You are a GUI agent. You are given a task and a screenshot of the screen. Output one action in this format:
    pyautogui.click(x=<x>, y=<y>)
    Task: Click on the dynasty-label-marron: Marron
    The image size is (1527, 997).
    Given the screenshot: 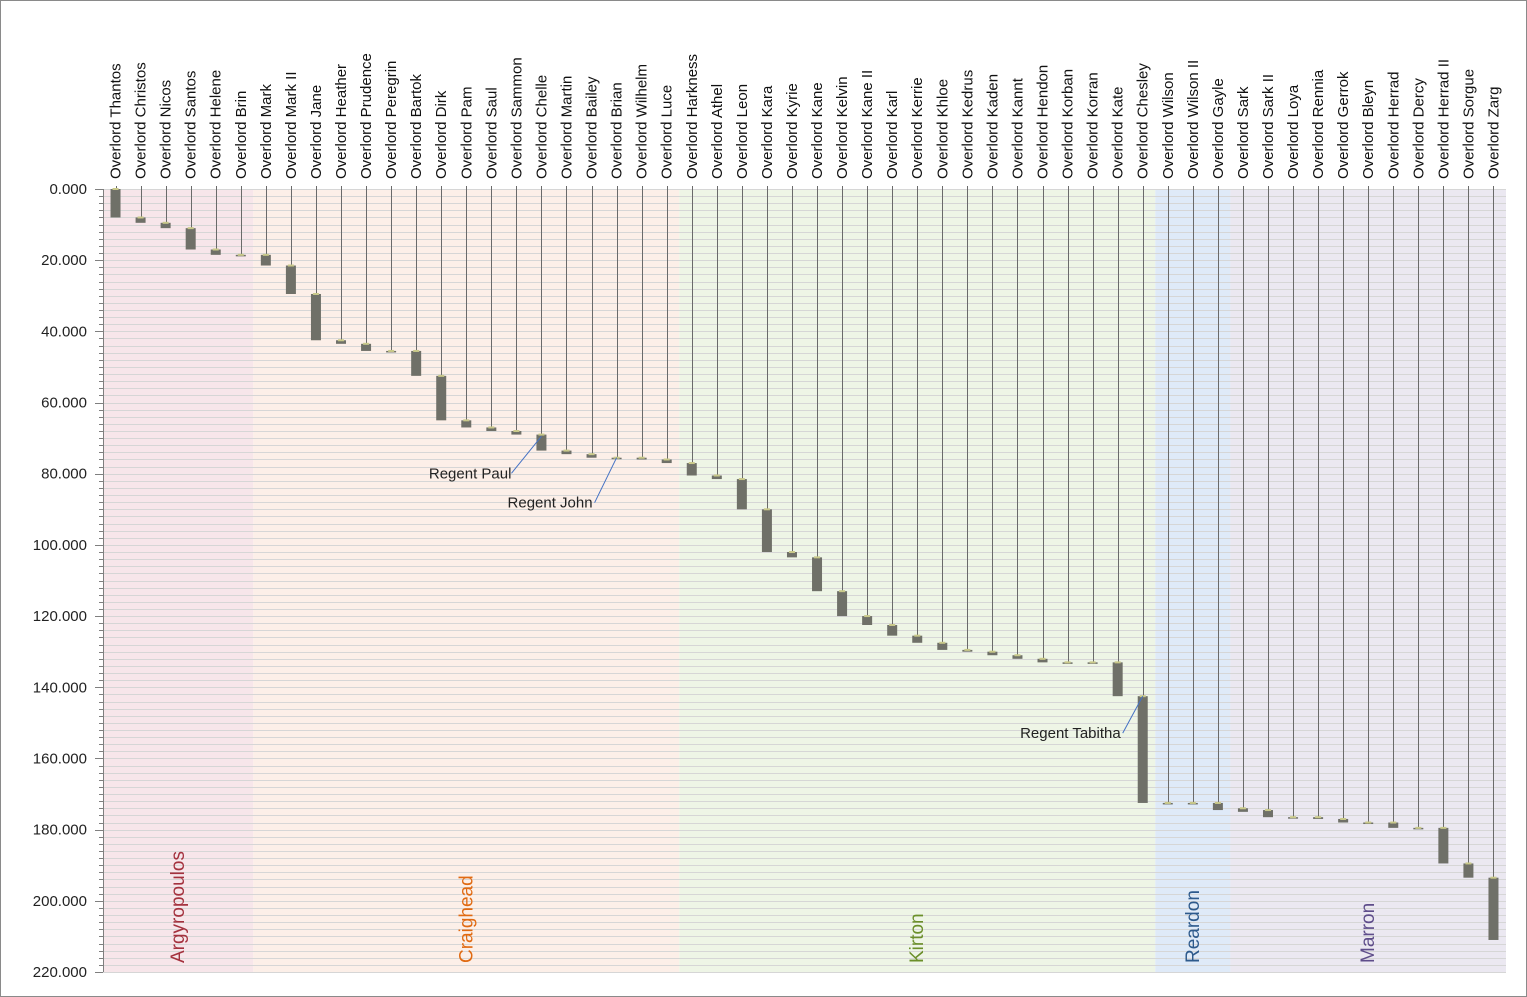 What is the action you would take?
    pyautogui.click(x=1368, y=933)
    